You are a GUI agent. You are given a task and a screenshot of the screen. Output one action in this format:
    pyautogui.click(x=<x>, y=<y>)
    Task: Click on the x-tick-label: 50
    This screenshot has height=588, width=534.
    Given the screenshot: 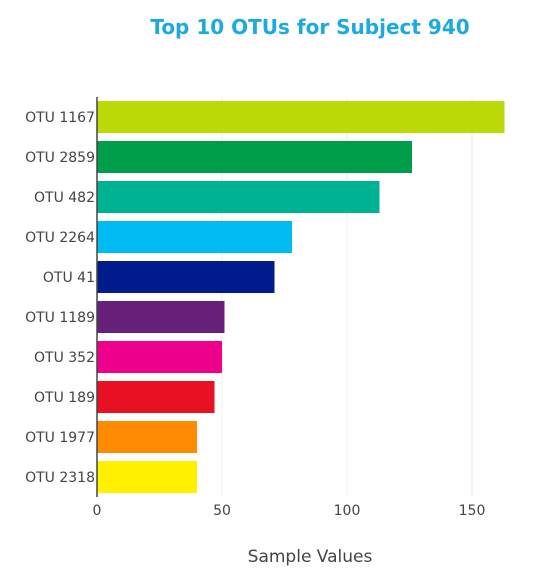 What is the action you would take?
    pyautogui.click(x=222, y=511)
    